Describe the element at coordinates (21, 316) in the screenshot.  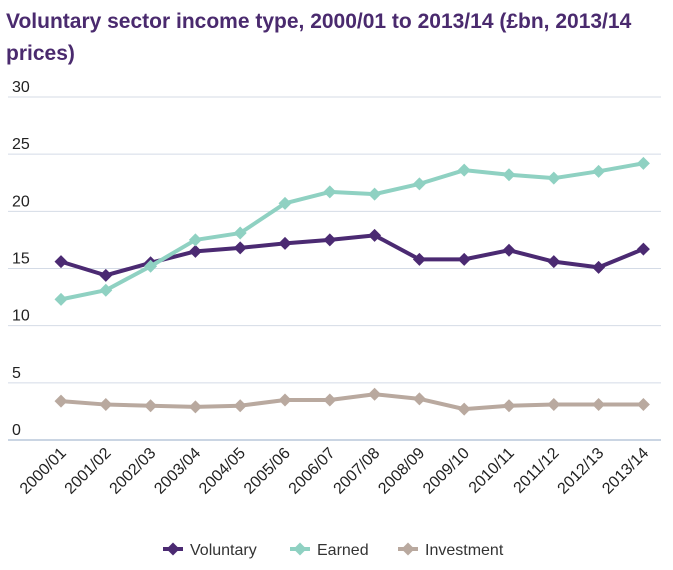
I see `y-tick-label: 10` at that location.